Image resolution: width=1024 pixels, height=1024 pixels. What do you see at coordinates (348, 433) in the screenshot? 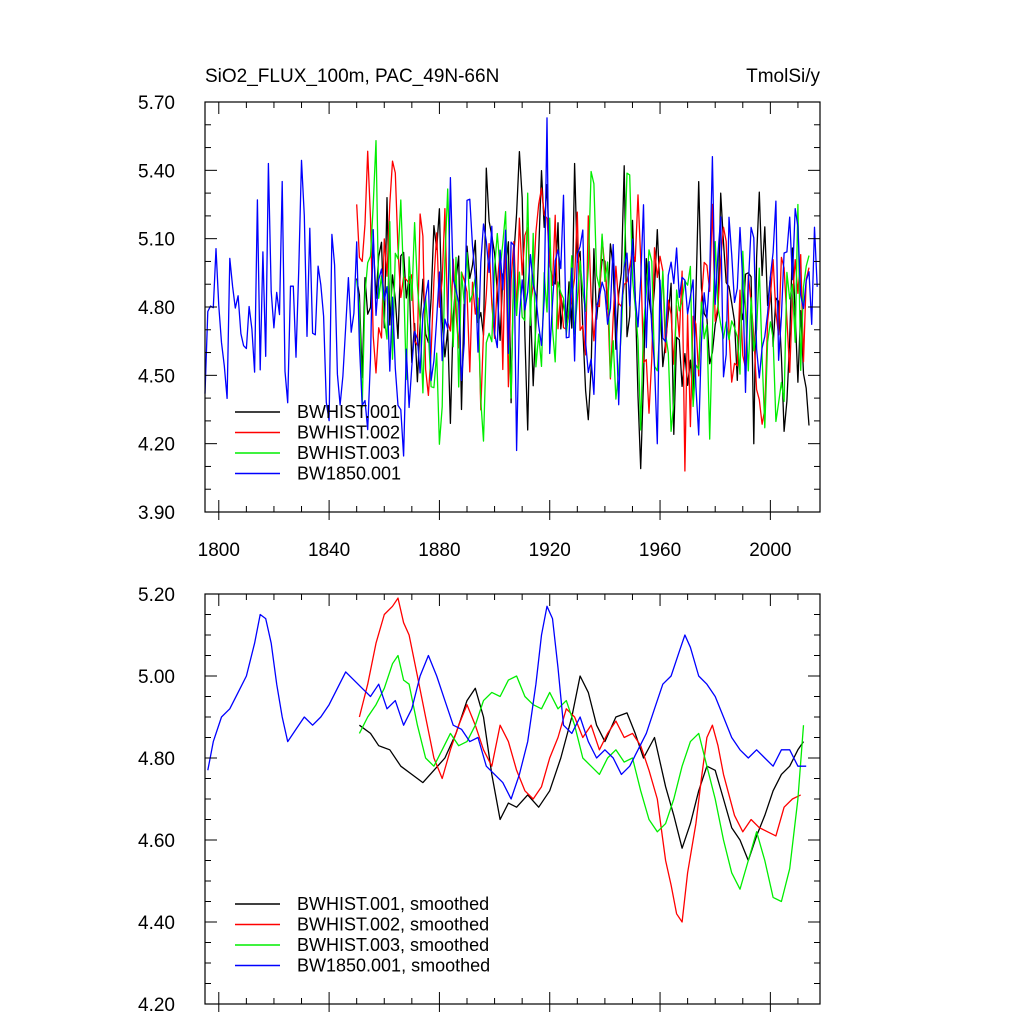
I see `top-legend-label-2: BWHIST.002` at bounding box center [348, 433].